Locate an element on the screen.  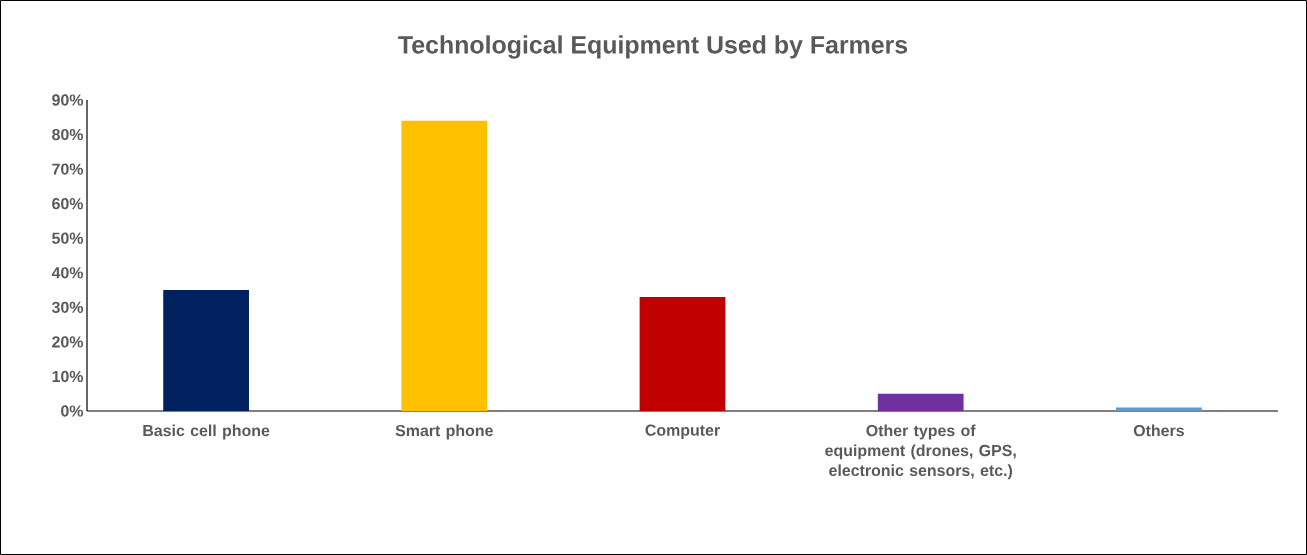
x-tick-label: Smart phone is located at coordinates (444, 432).